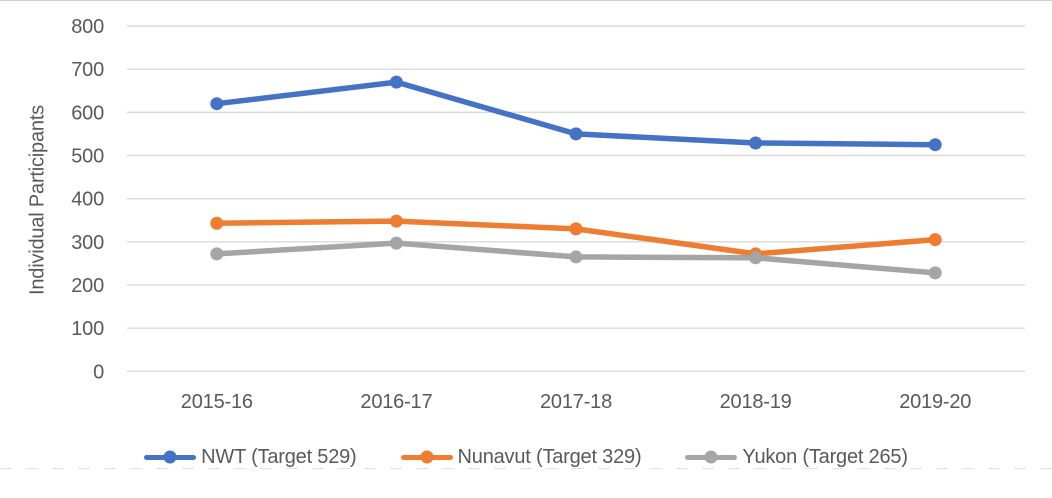  I want to click on y-tick-label-300: 300, so click(87, 243).